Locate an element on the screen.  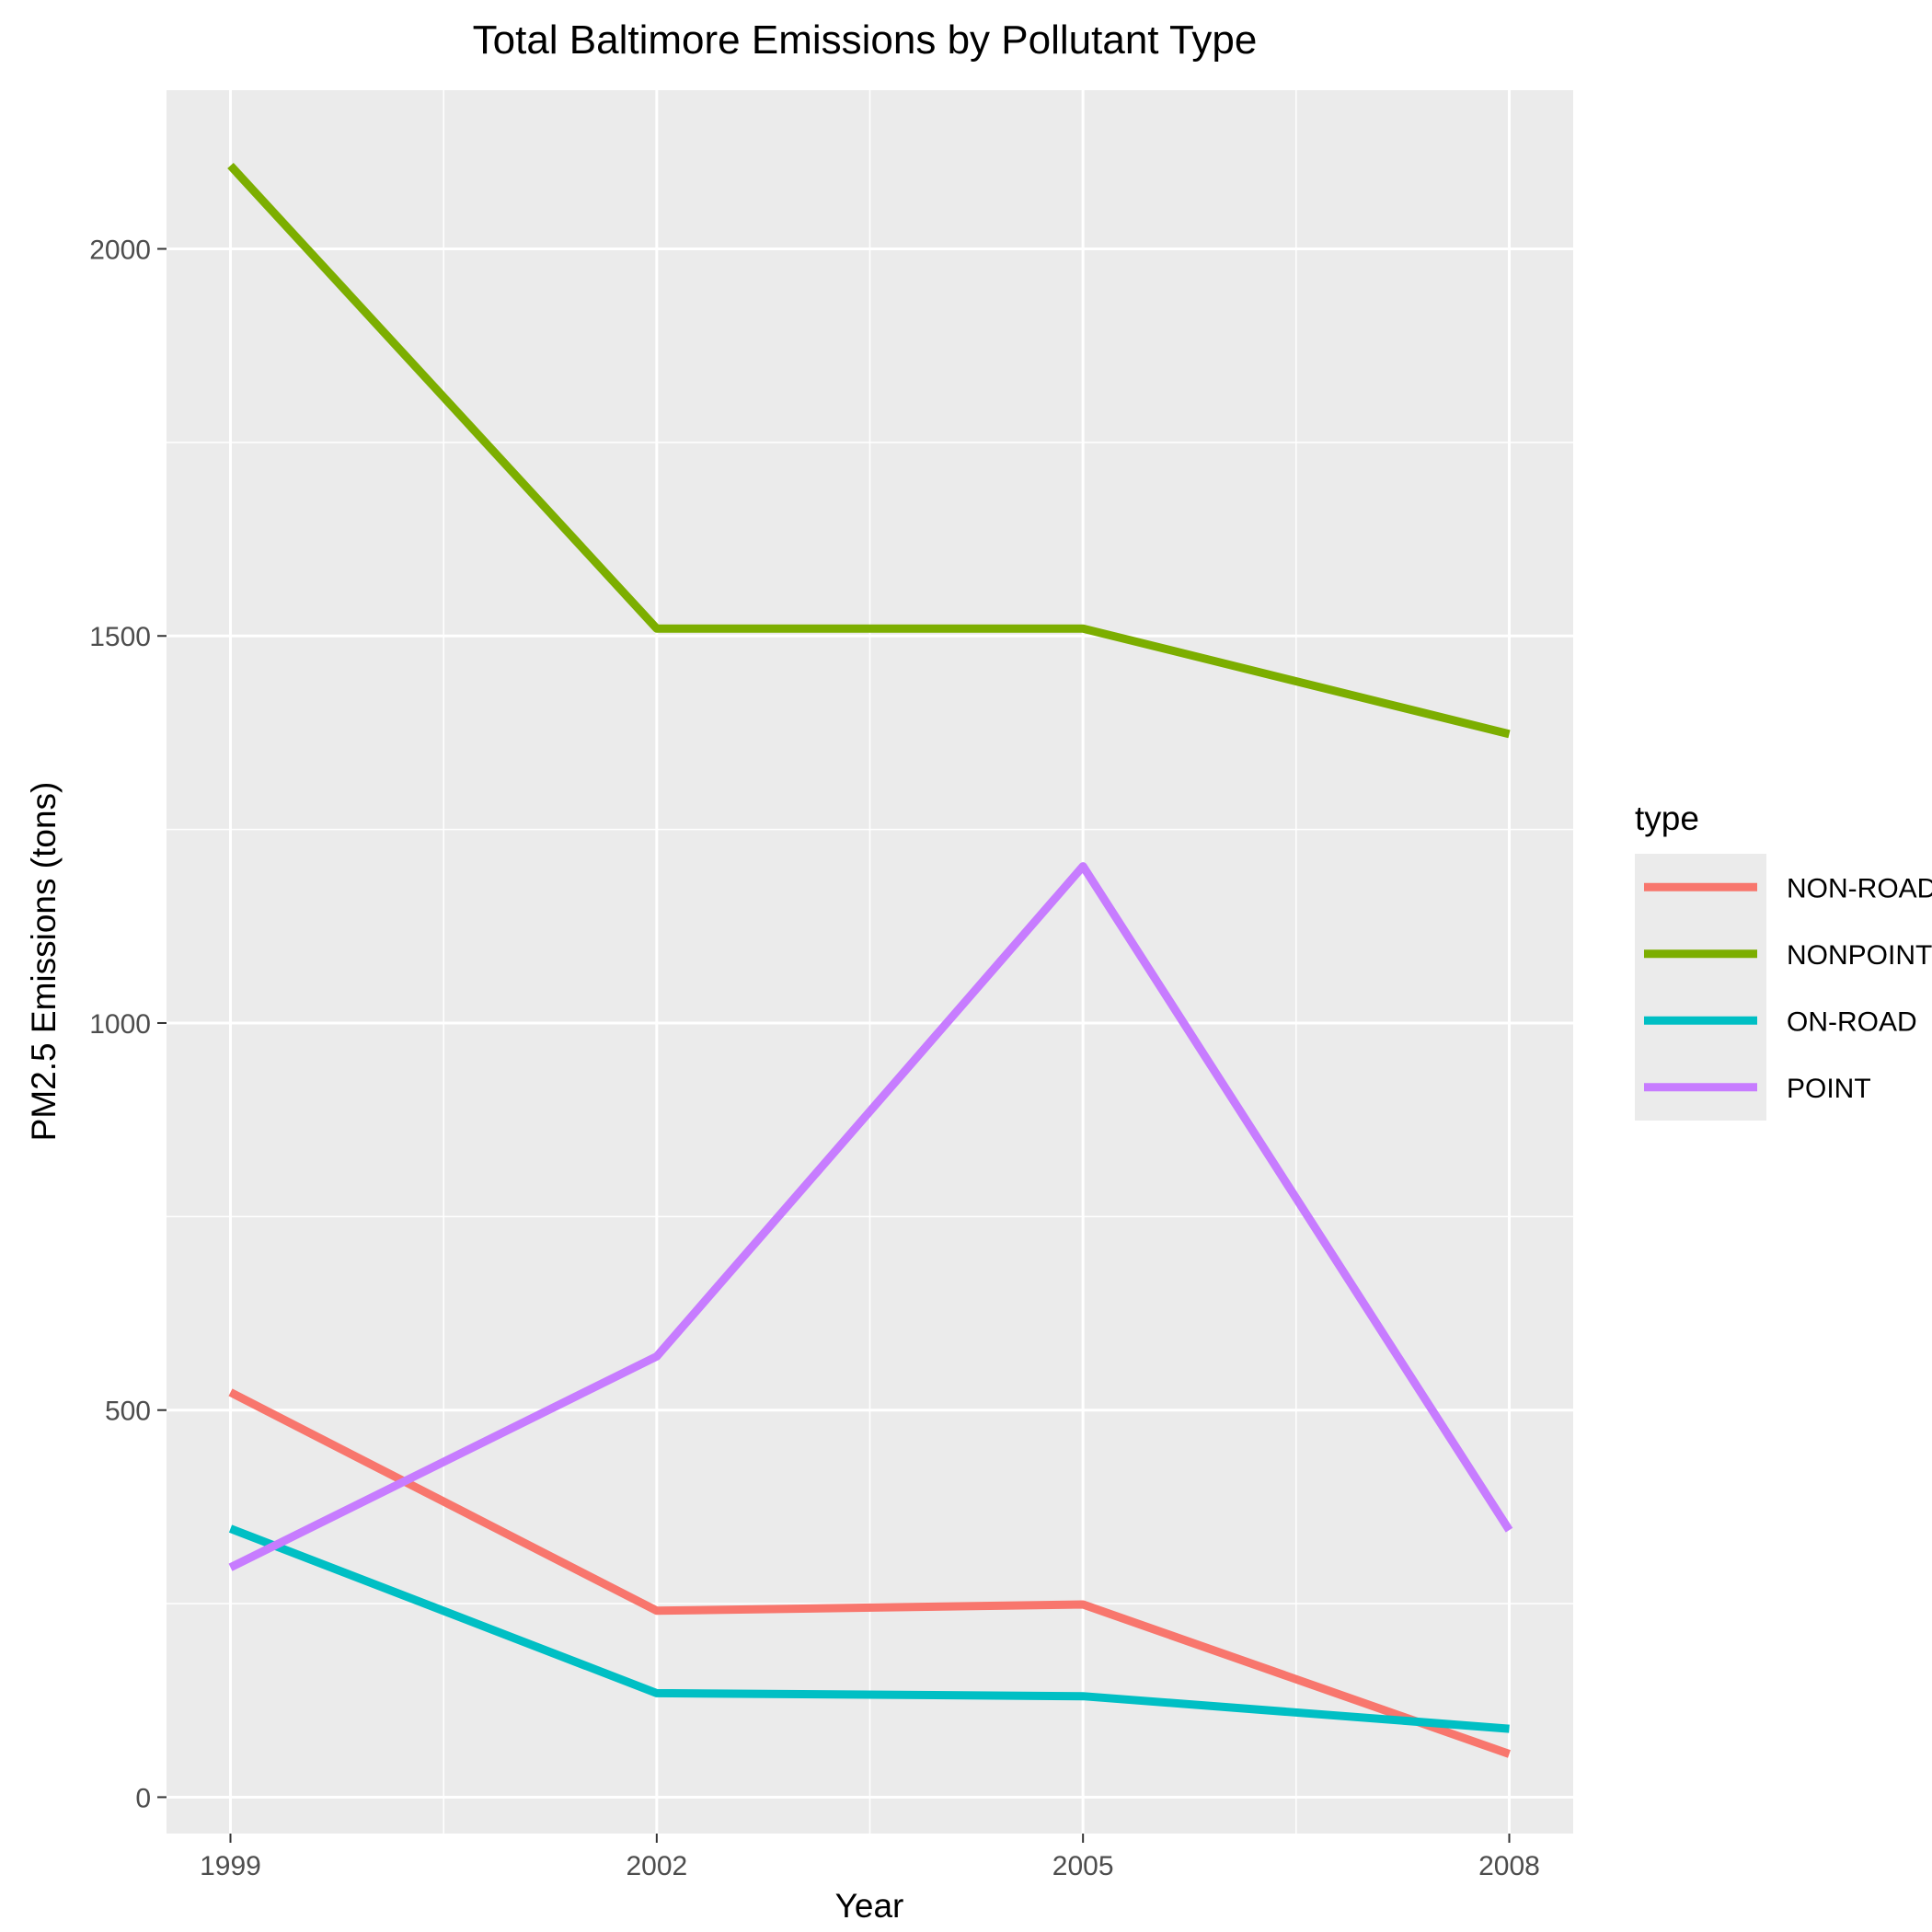
y-axis-title: PM2.5 Emissions (tons) is located at coordinates (44, 962).